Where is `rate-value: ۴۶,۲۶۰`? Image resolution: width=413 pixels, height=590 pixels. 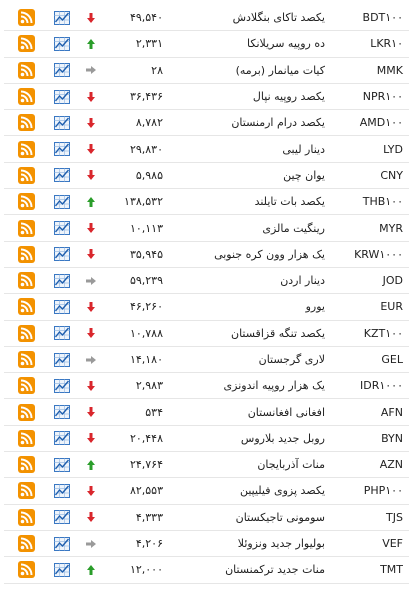
rate-value: ۴۶,۲۶۰ is located at coordinates (146, 307).